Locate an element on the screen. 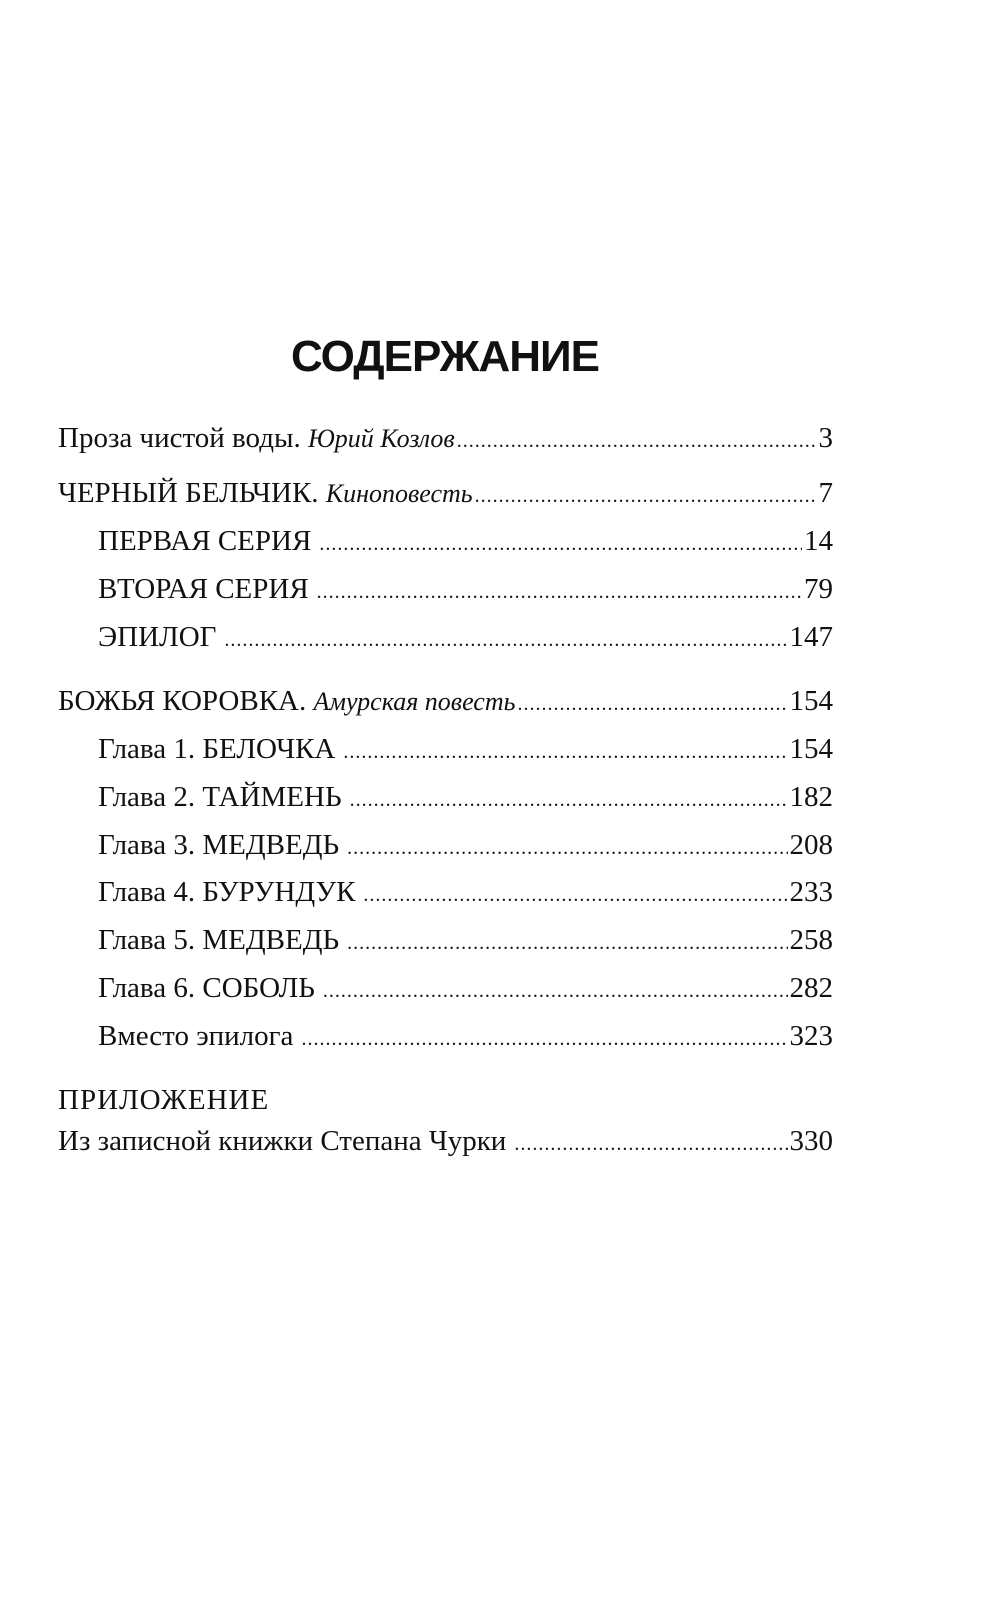 This screenshot has height=1618, width=1000. toc-entry: Вместо эпилога 323 is located at coordinates (465, 1036).